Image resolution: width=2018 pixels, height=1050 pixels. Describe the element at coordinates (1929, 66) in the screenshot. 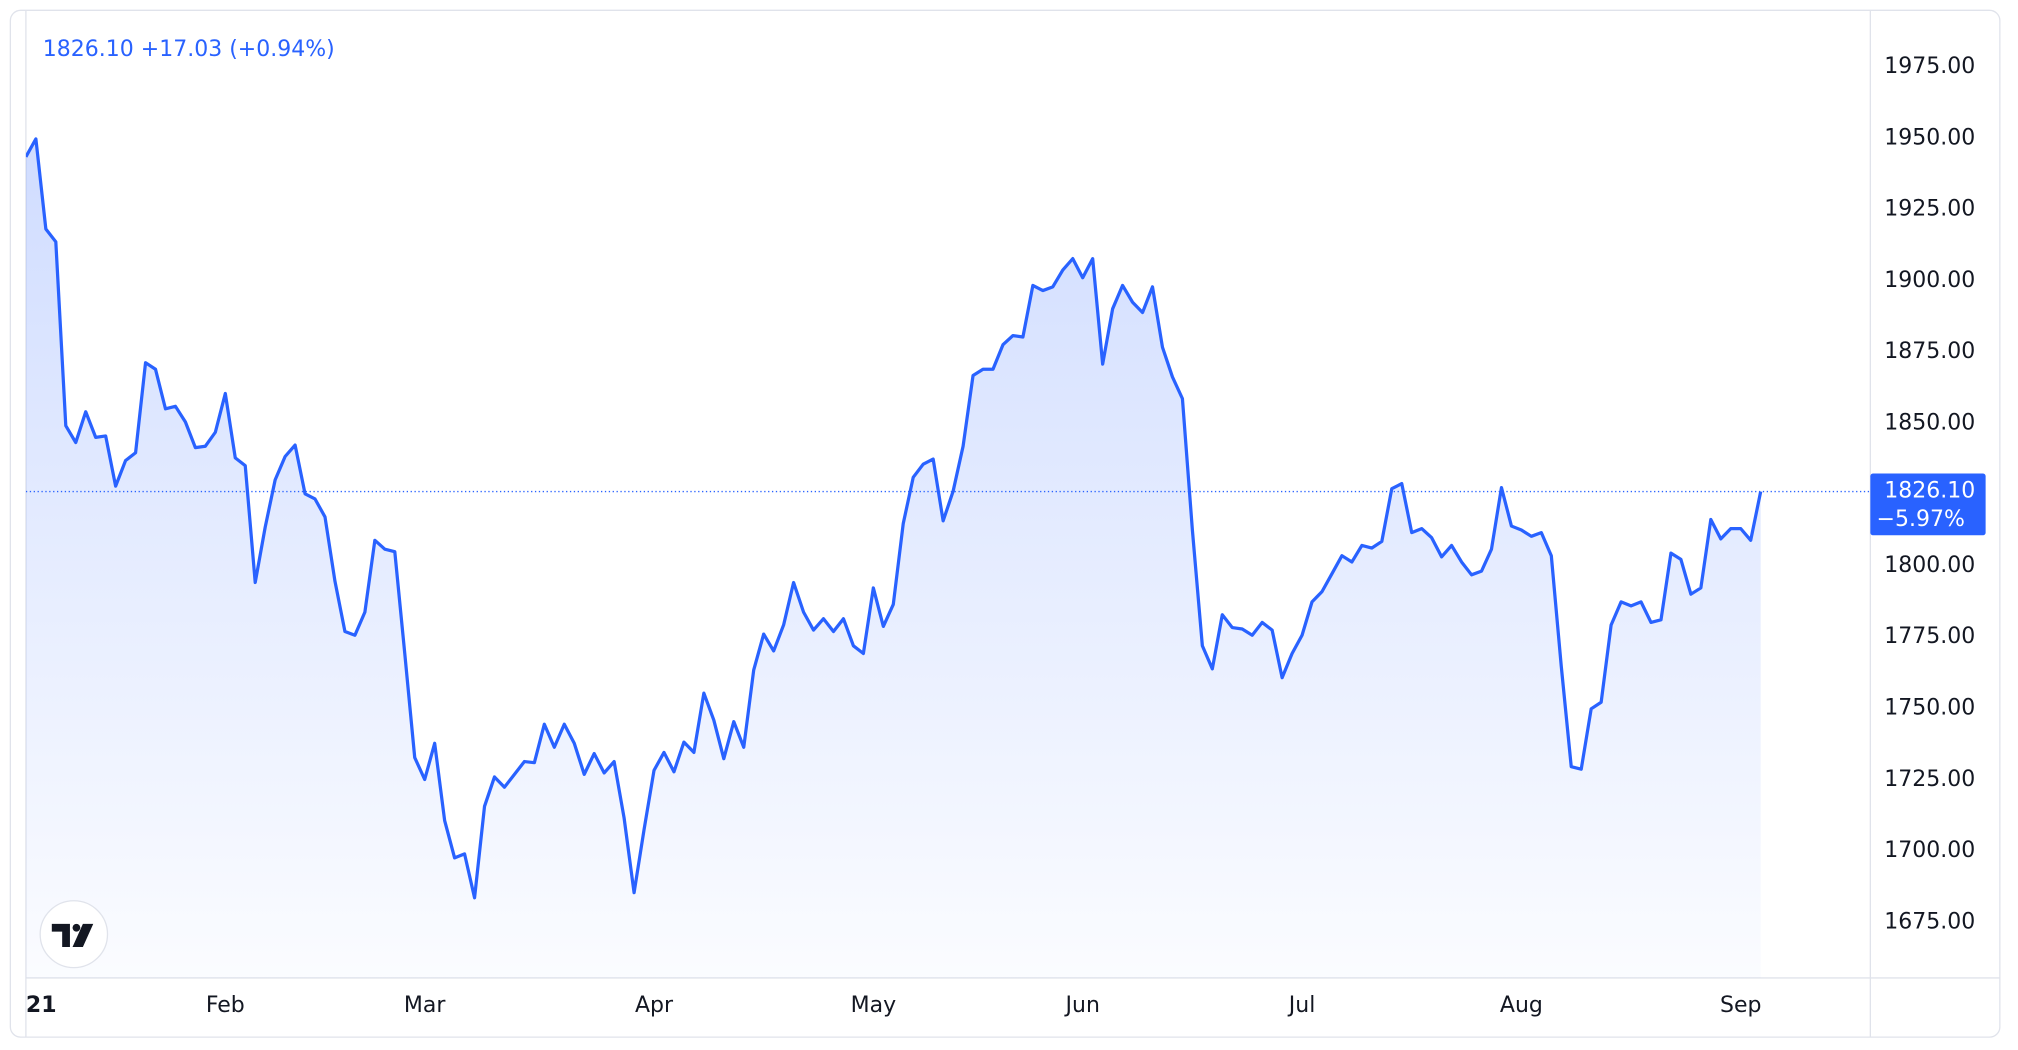

I see `y-tick-label: 1975.00` at that location.